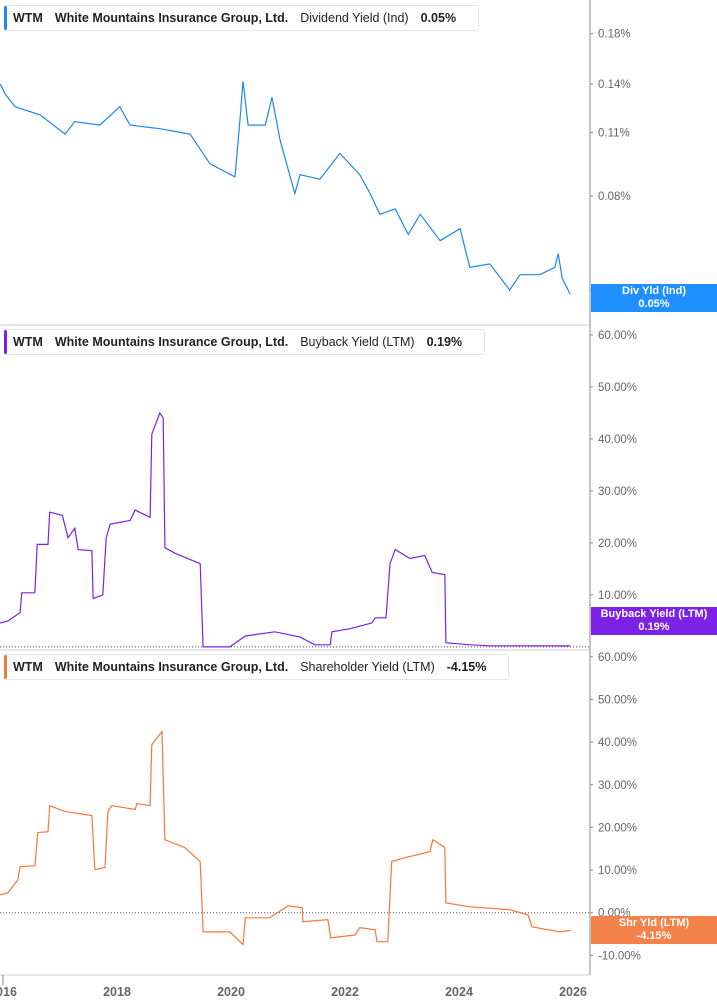 This screenshot has height=1005, width=717. Describe the element at coordinates (654, 304) in the screenshot. I see `badge-value: 0.05%` at that location.